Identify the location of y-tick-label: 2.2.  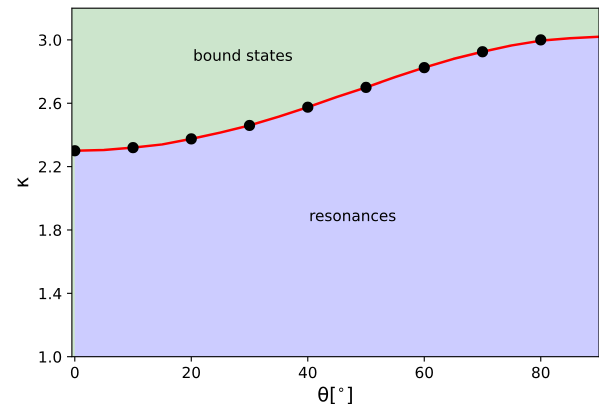
(49, 166).